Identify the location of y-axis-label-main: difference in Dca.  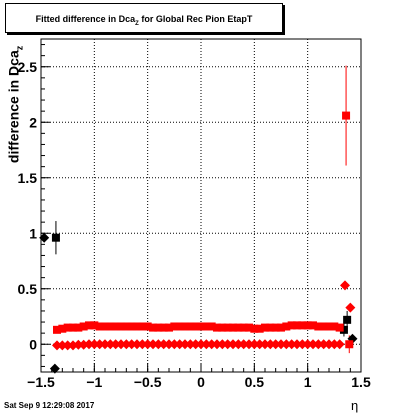
(13, 107).